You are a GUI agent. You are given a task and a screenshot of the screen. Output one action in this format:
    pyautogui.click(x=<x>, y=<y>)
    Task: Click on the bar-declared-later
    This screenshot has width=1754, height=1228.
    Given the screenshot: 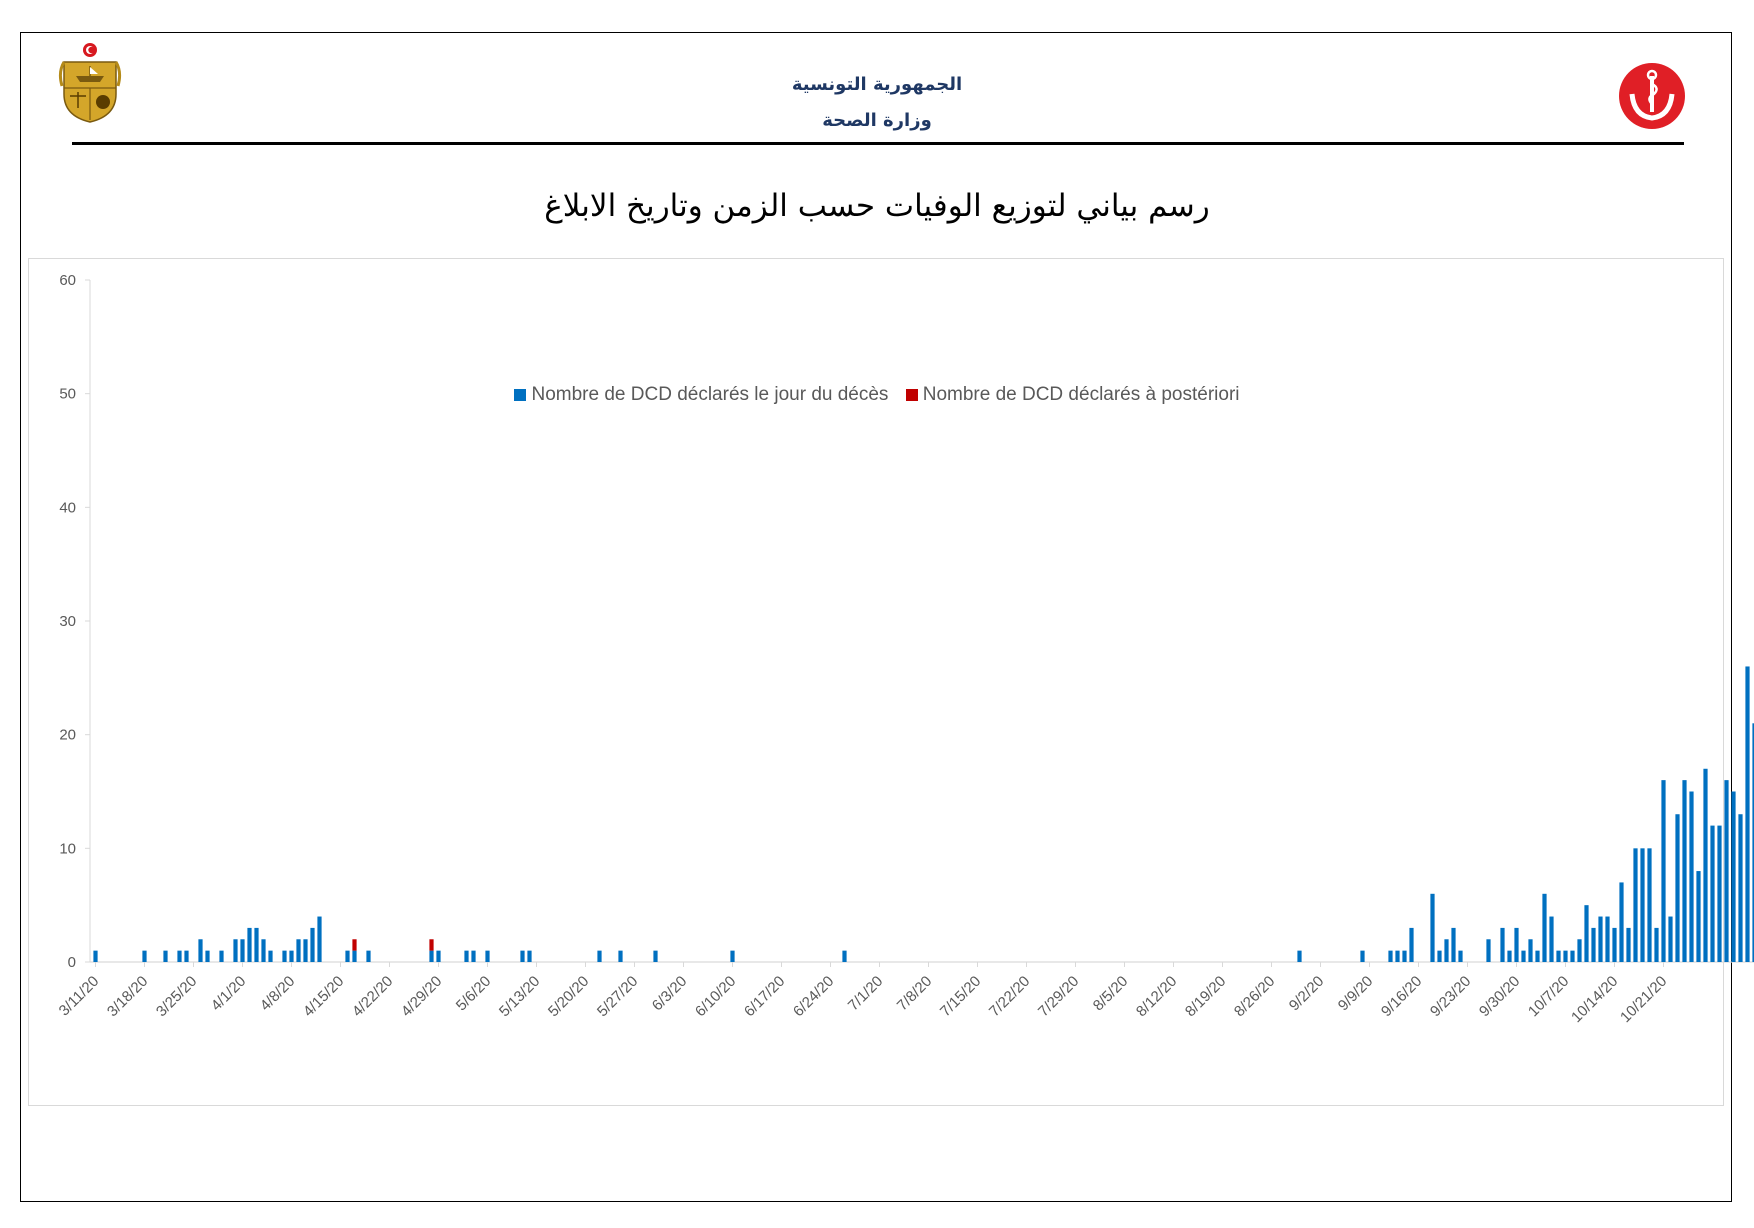 What is the action you would take?
    pyautogui.click(x=431, y=945)
    